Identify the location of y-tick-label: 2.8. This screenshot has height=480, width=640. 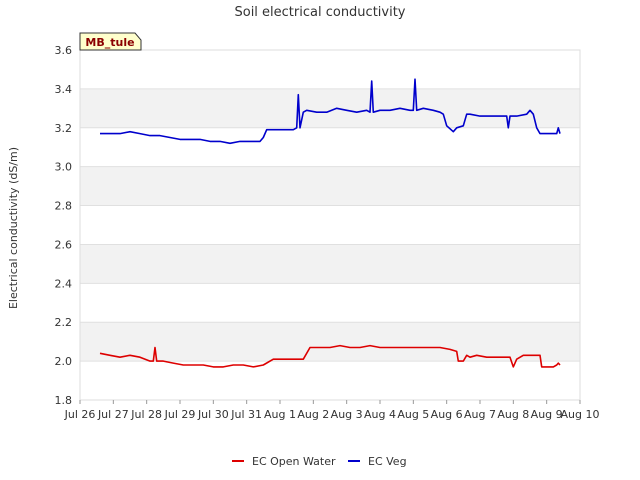
(64, 206).